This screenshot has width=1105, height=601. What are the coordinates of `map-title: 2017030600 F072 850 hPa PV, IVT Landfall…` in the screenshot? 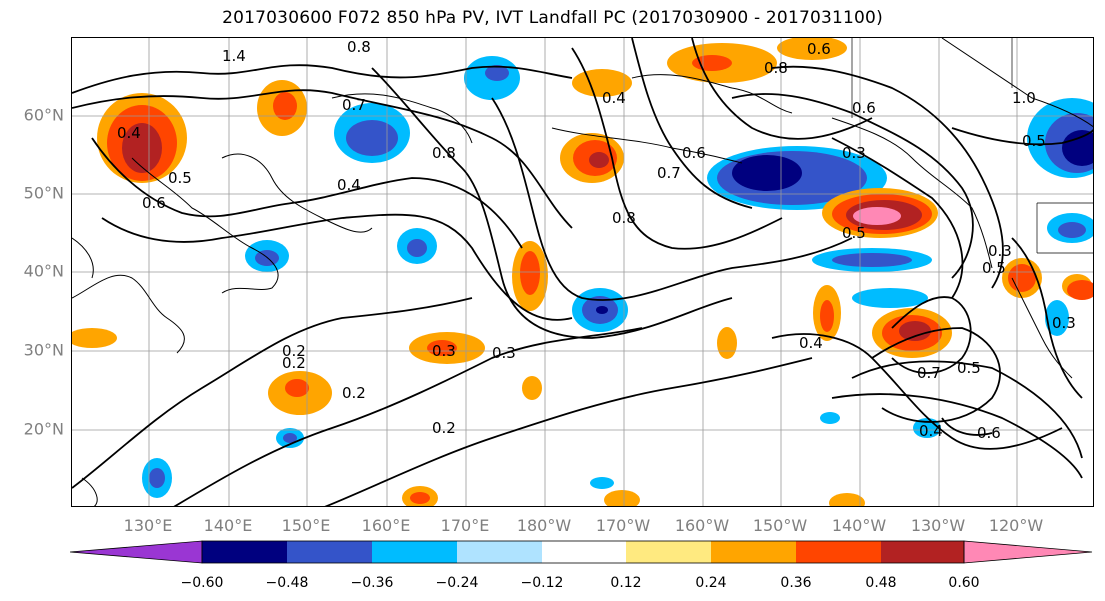 It's located at (552, 18).